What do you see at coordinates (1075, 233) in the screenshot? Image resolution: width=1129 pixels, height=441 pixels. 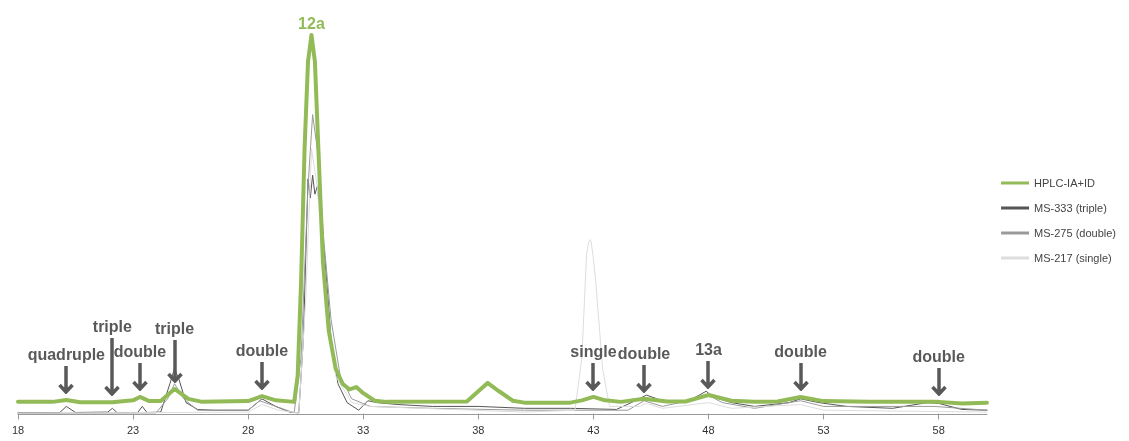 I see `legend-label: MS-275 (double)` at bounding box center [1075, 233].